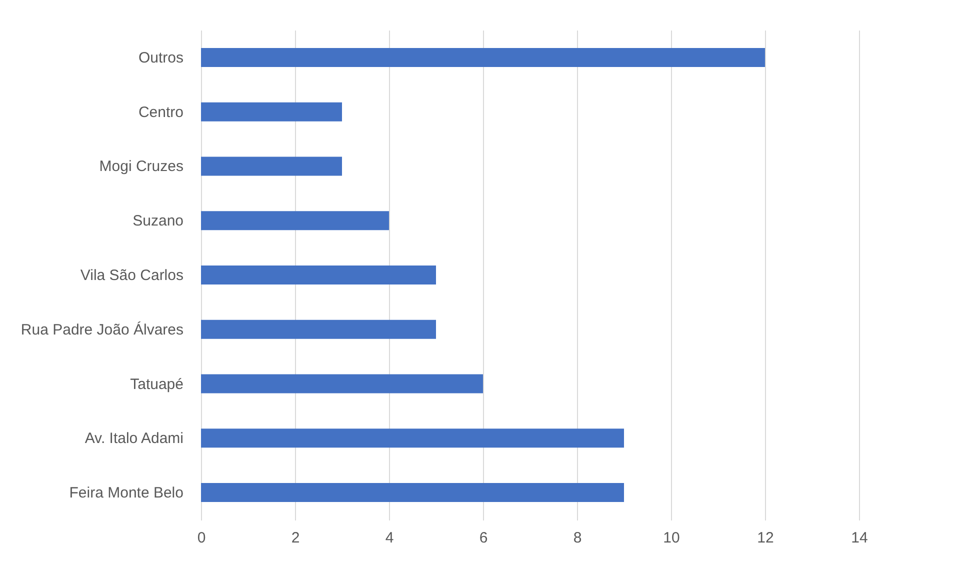  Describe the element at coordinates (201, 538) in the screenshot. I see `x-tick-label: 0` at that location.